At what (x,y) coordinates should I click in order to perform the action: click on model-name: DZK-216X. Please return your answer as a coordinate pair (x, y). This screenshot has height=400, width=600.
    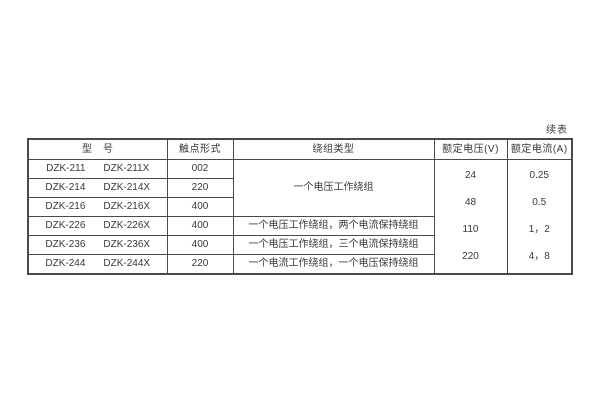
    Looking at the image, I should click on (127, 207).